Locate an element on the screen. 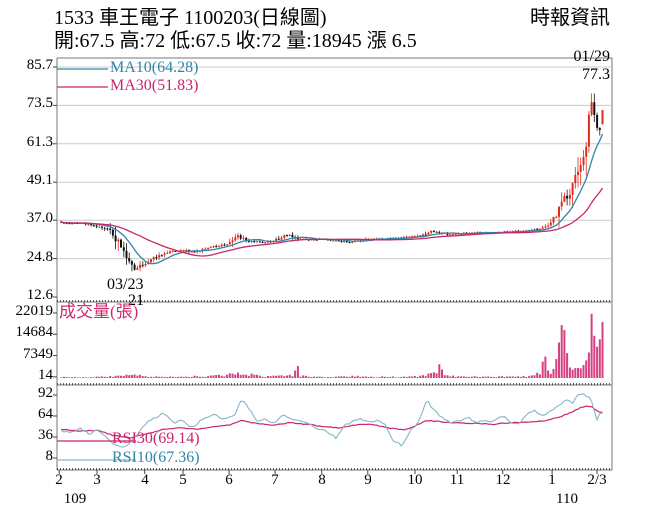 The image size is (656, 525). month-axis-label: 3 is located at coordinates (97, 480).